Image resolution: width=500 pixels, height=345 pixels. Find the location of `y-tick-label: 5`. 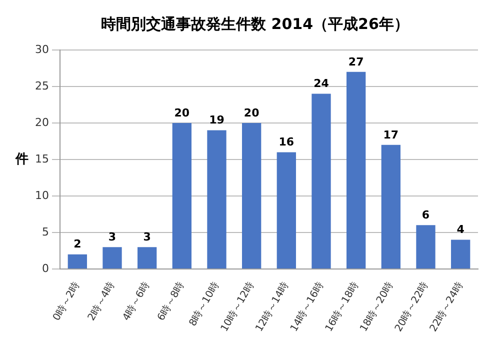

y-tick-label: 5 is located at coordinates (45, 231).